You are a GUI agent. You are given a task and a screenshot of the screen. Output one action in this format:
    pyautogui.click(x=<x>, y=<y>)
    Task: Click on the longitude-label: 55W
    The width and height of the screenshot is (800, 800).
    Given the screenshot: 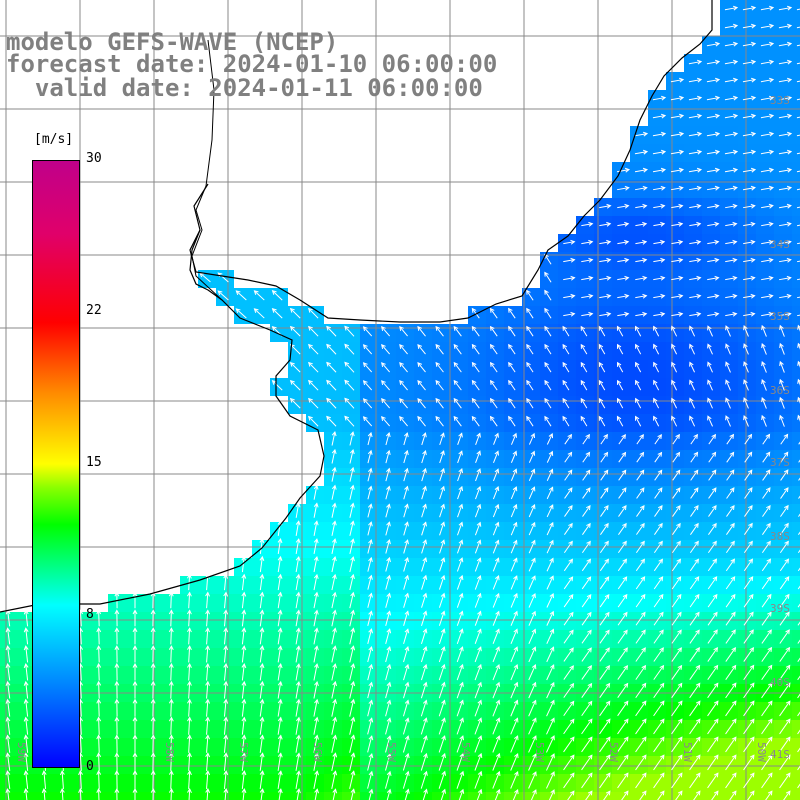 What is the action you would take?
    pyautogui.click(x=391, y=752)
    